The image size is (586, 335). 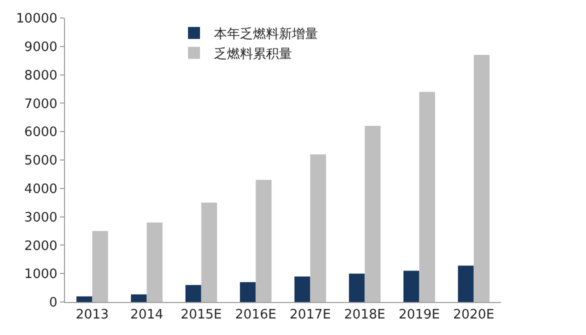 What do you see at coordinates (41, 161) in the screenshot?
I see `y-tick-label: 5000` at bounding box center [41, 161].